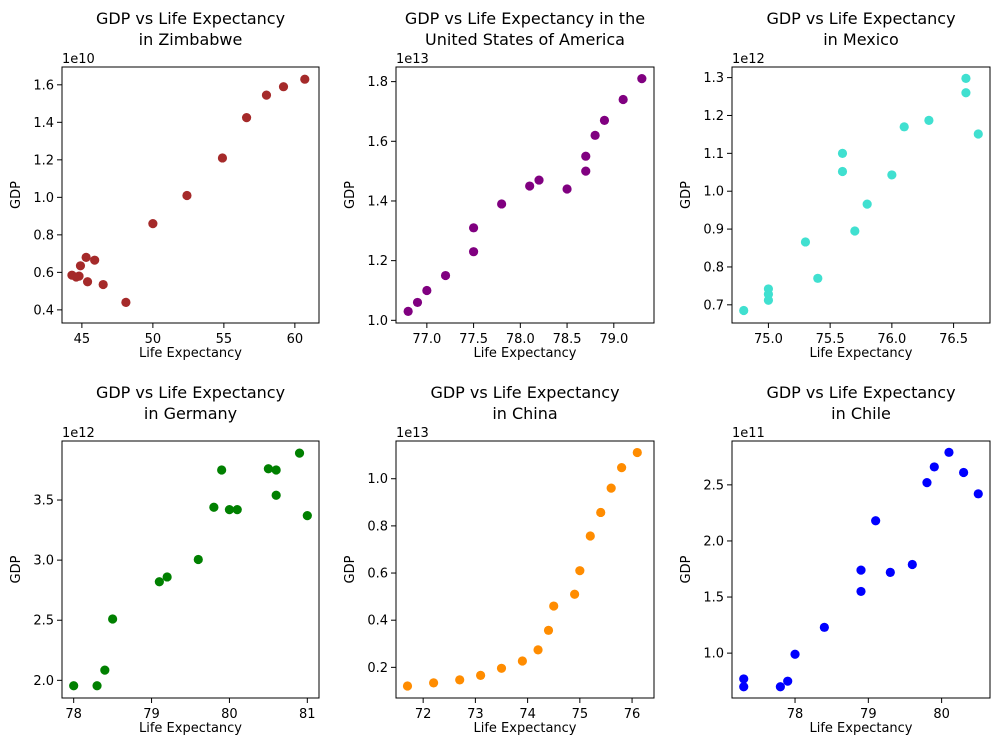 Image resolution: width=999 pixels, height=745 pixels. Describe the element at coordinates (151, 714) in the screenshot. I see `x-tick-label: 79` at that location.